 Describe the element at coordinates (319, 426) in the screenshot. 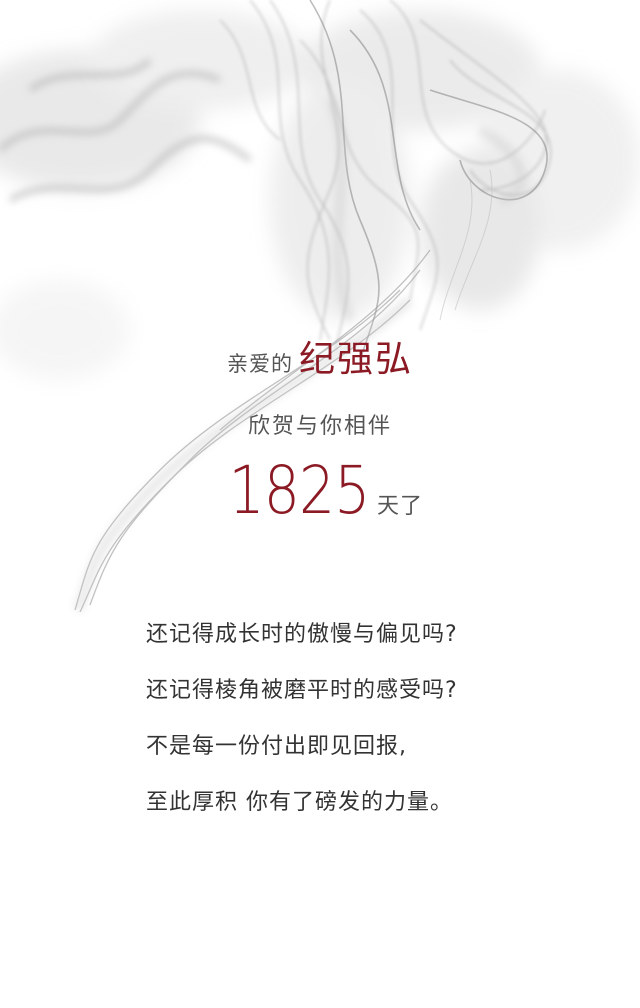

I see `subtitle: 欣贺与你相伴` at that location.